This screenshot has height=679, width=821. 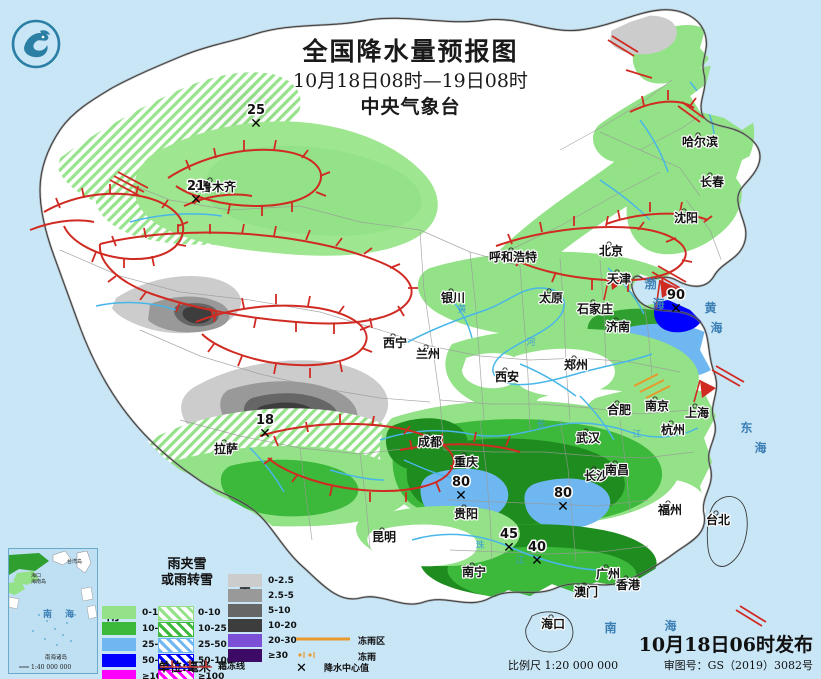 What do you see at coordinates (718, 519) in the screenshot?
I see `city-label: 台北` at bounding box center [718, 519].